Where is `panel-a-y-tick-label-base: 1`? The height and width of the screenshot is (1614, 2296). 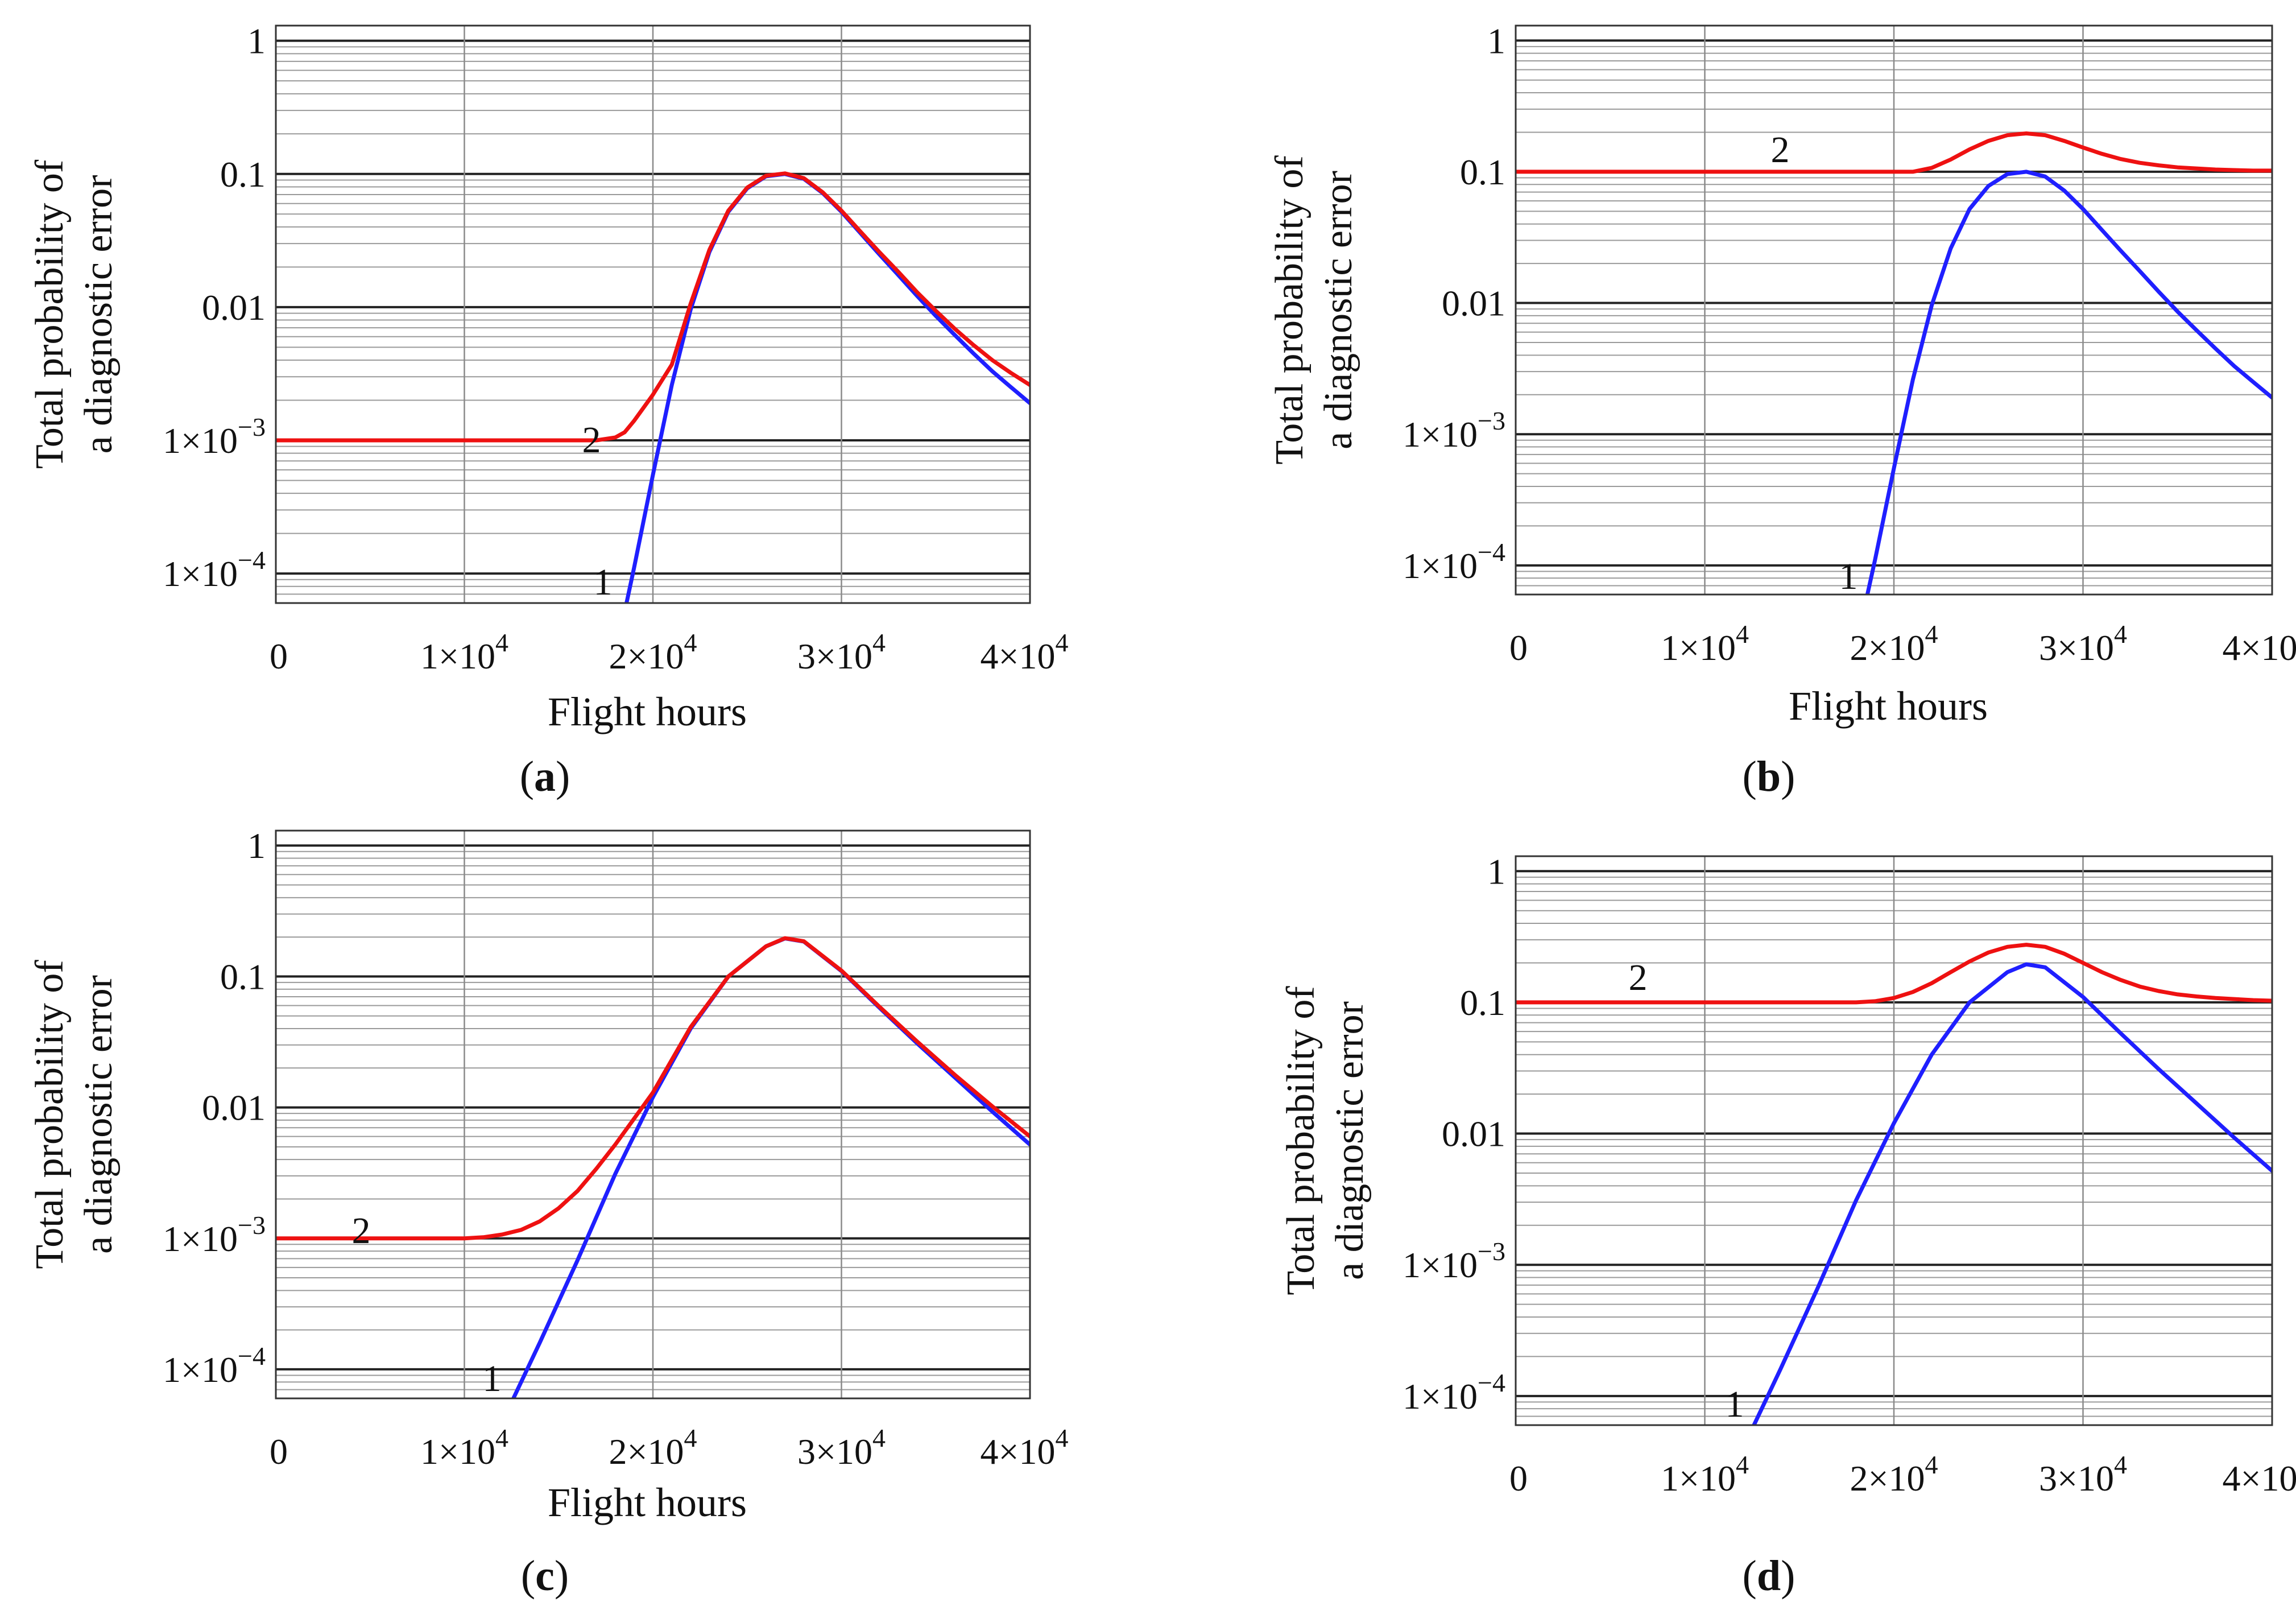
panel-a-y-tick-label-base: 1 is located at coordinates (256, 41).